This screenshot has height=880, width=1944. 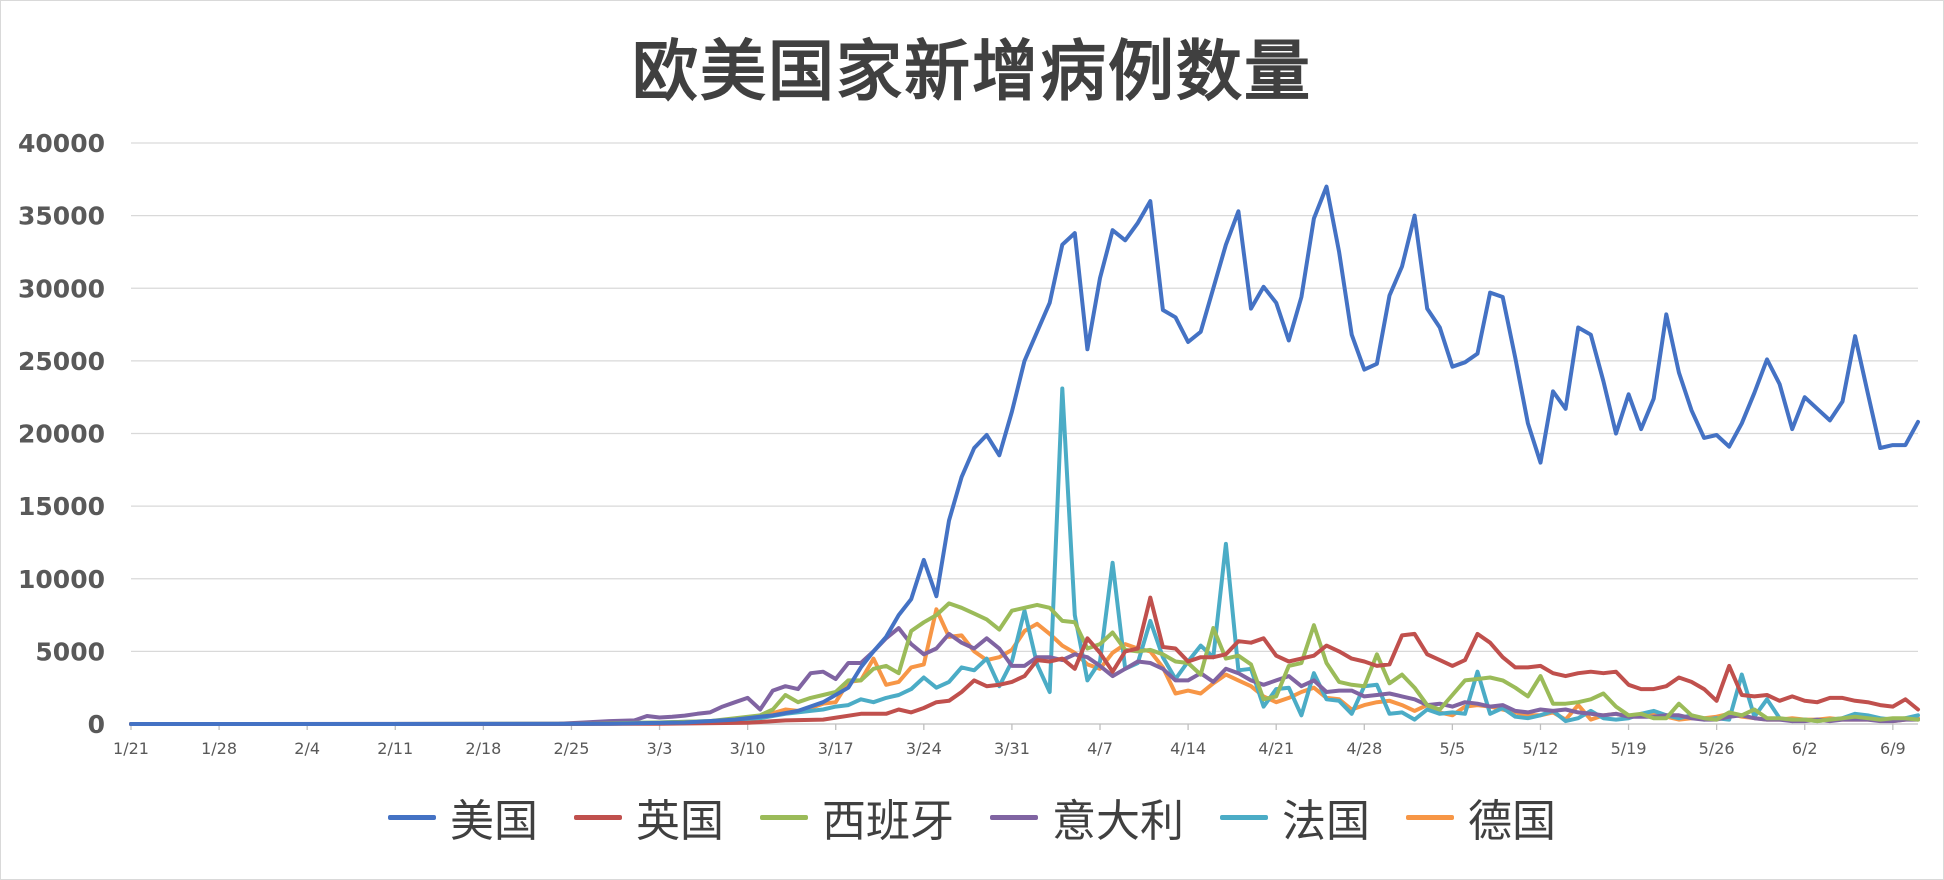 I want to click on x-tick-label: 1/28, so click(x=219, y=748).